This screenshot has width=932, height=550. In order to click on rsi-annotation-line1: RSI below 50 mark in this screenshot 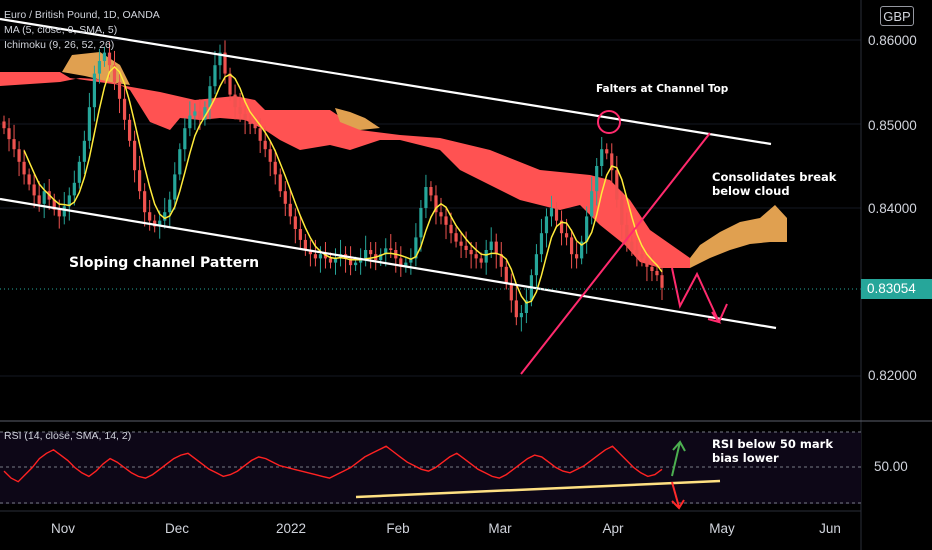, I will do `click(772, 444)`.